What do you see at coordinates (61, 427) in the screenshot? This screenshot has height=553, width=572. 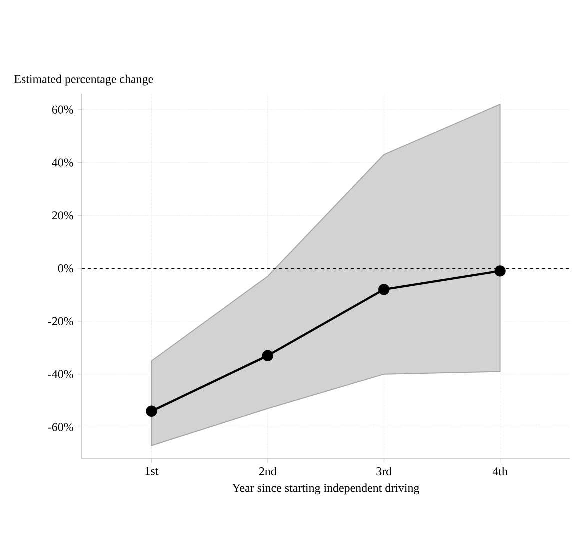 I see `y-tick-label: -60%` at bounding box center [61, 427].